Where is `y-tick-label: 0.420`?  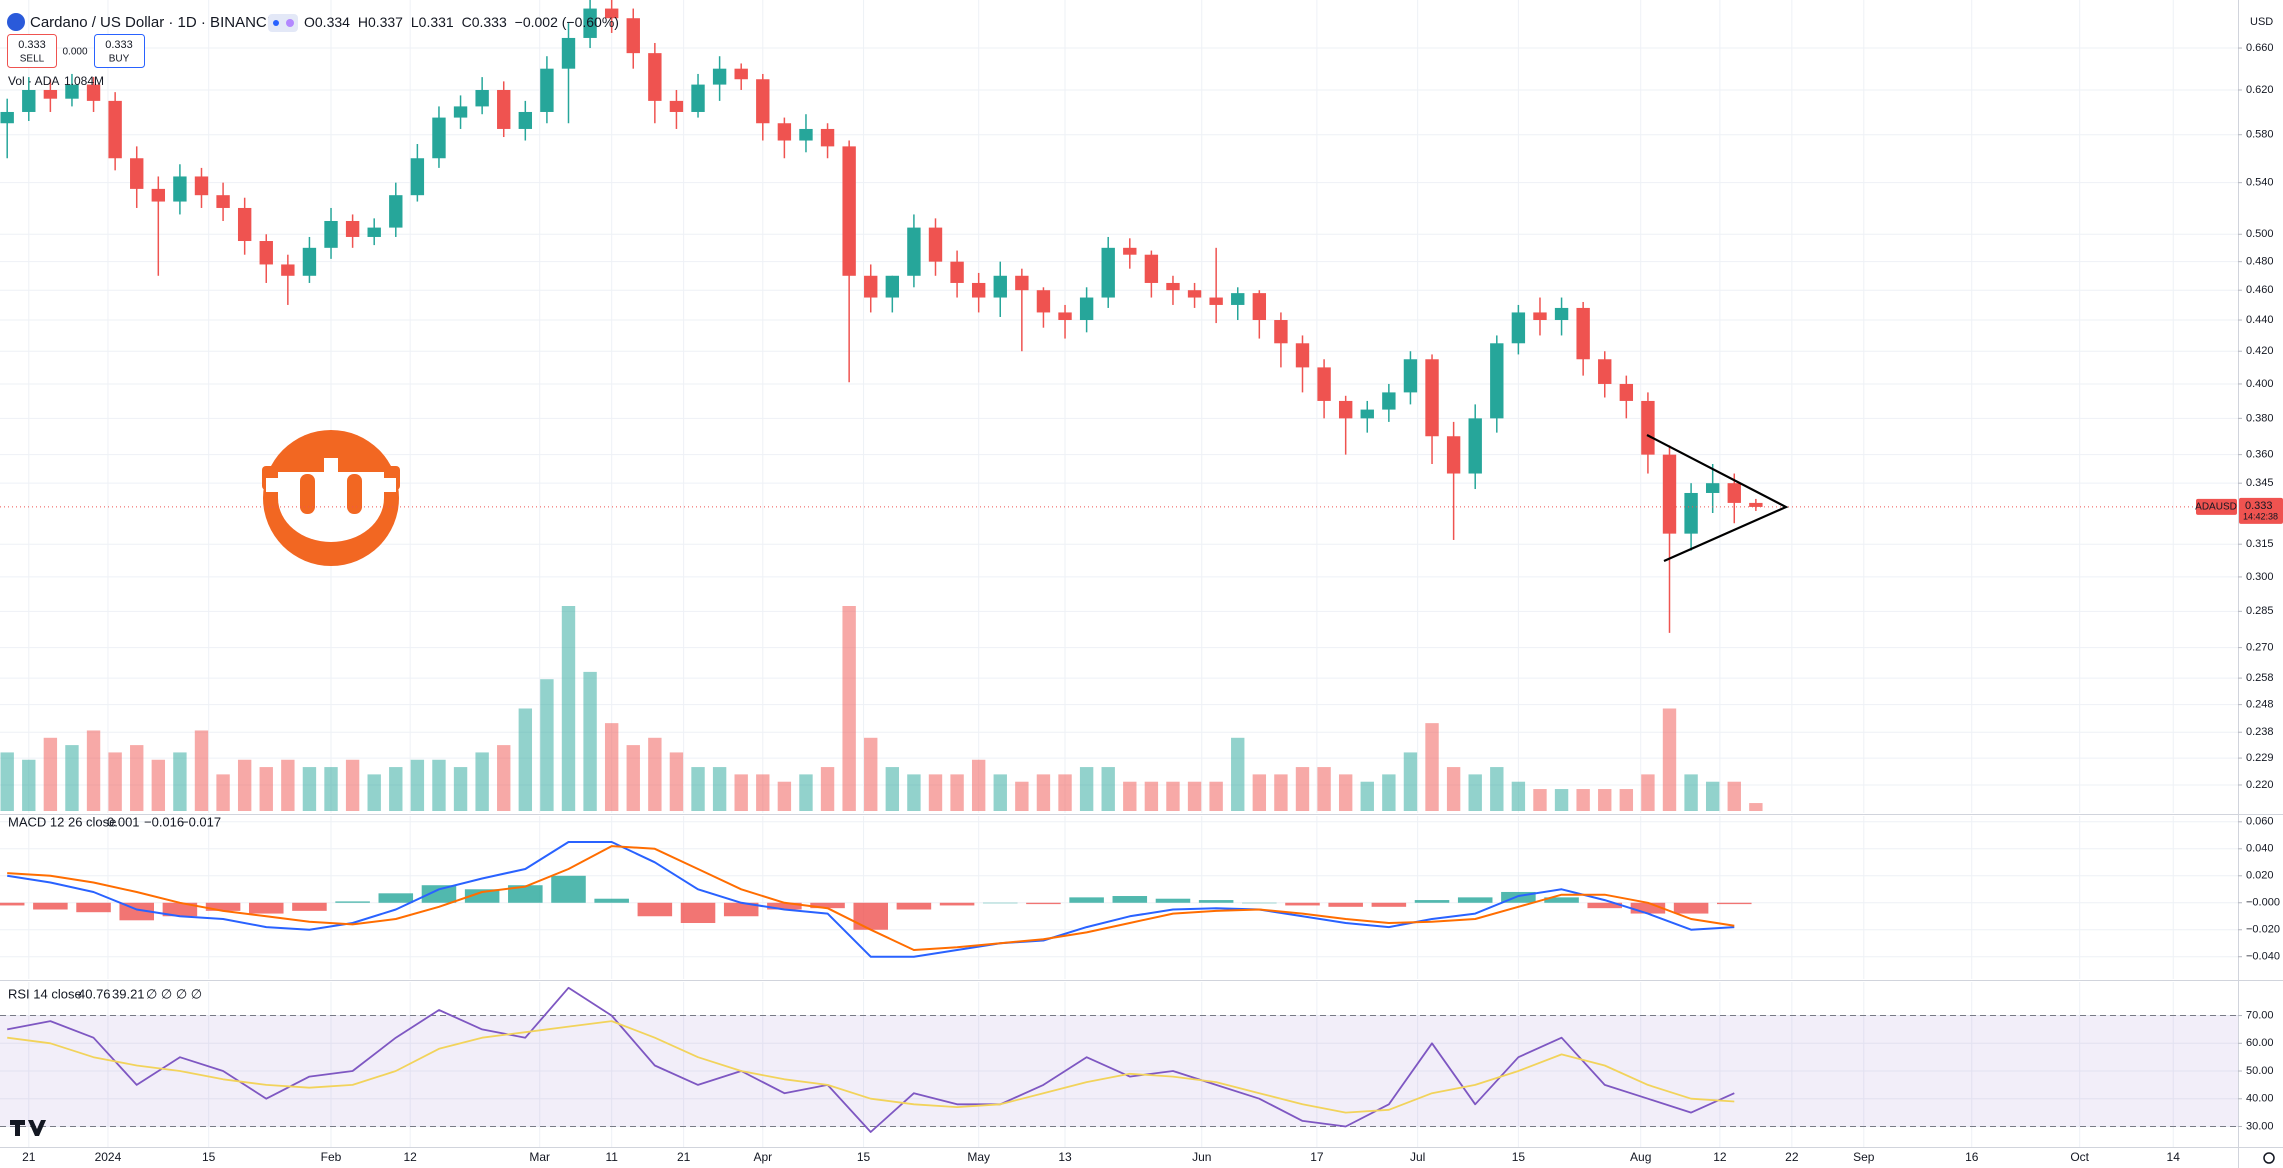 y-tick-label: 0.420 is located at coordinates (2260, 351).